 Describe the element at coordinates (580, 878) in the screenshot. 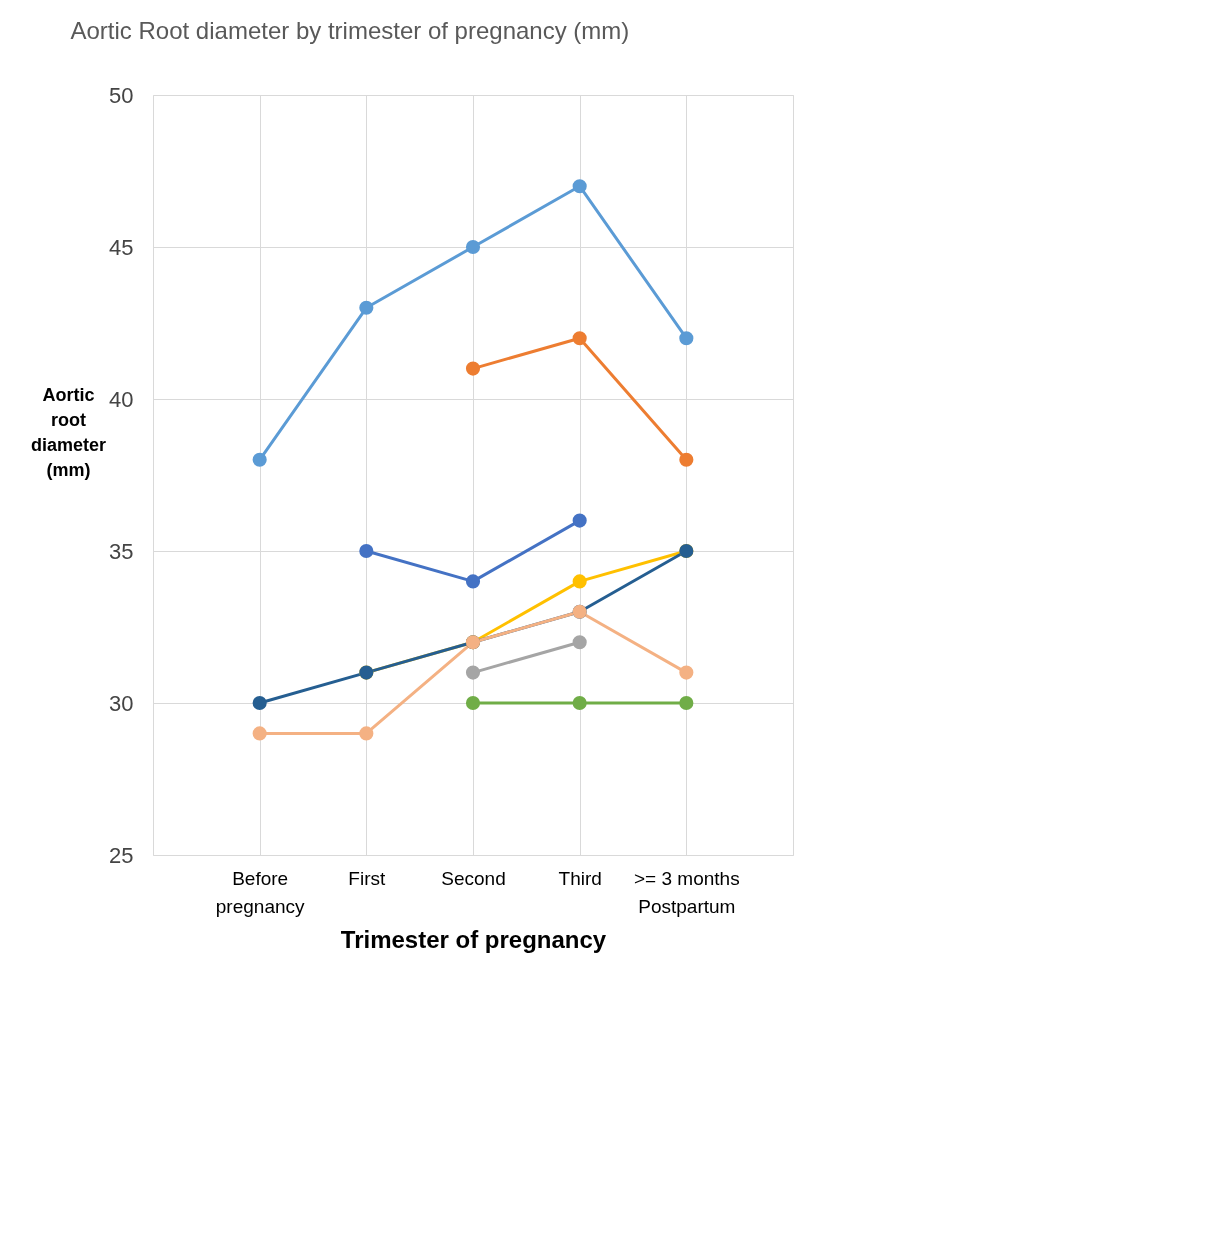

I see `x-tick-label: Third` at that location.